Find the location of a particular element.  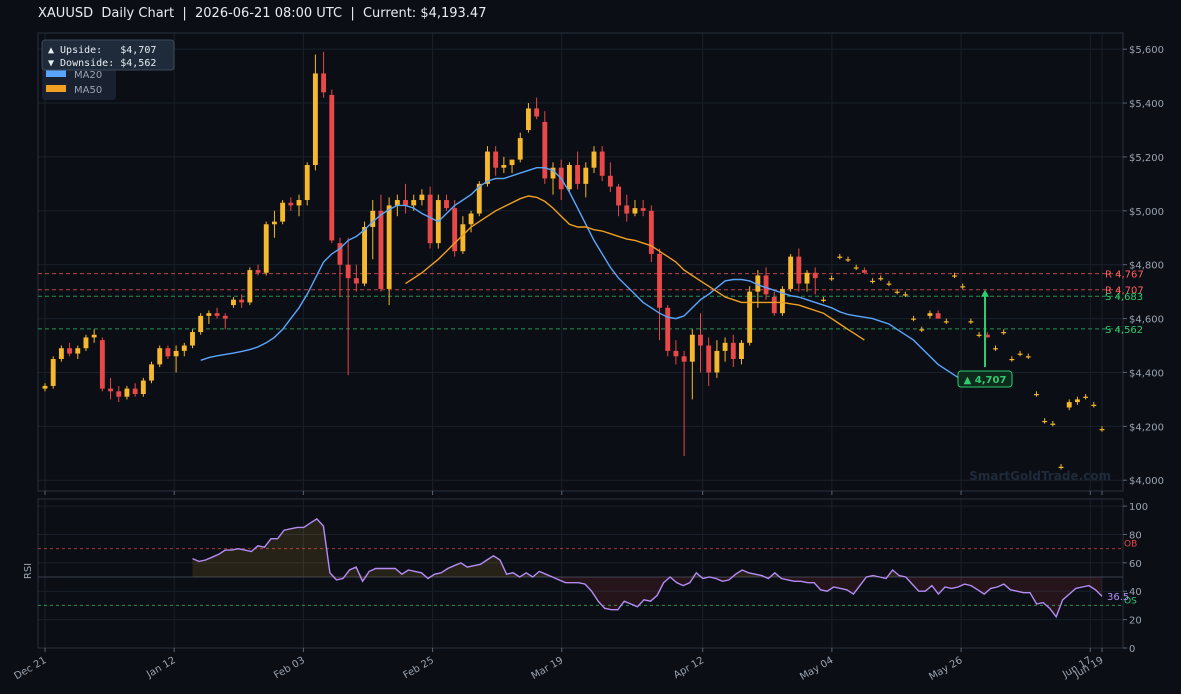

date-tick-label: Mar 19 is located at coordinates (548, 668).